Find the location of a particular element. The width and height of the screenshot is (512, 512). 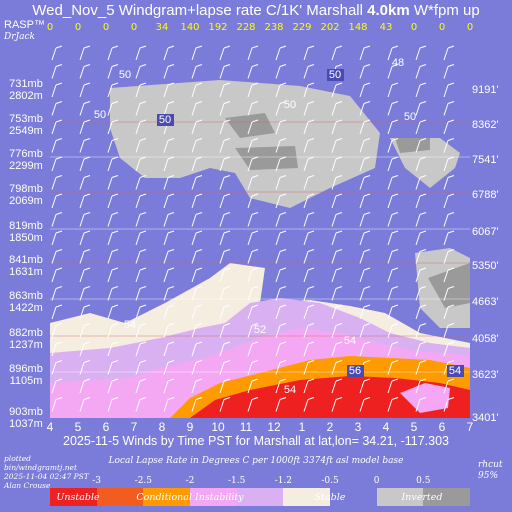

wind-speed-label: 48 is located at coordinates (398, 63).